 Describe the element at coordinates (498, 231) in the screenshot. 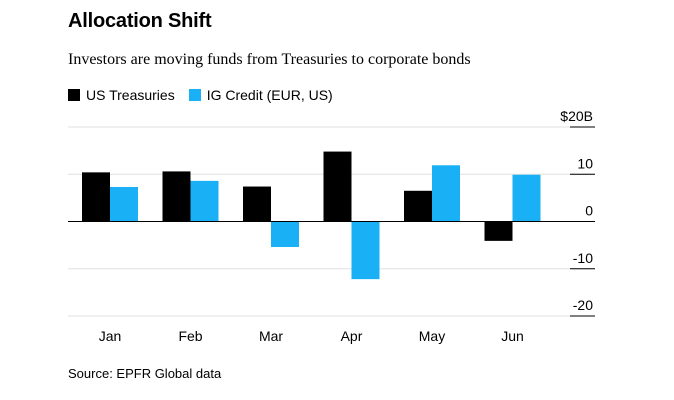

I see `bar-us-treasuries-jun` at that location.